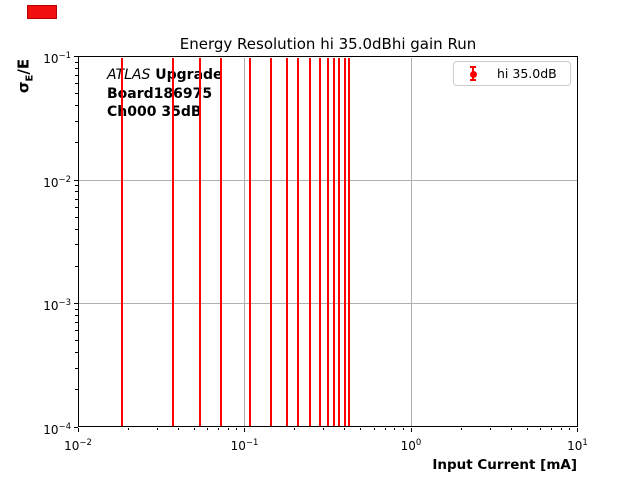 The width and height of the screenshot is (640, 480). Describe the element at coordinates (57, 305) in the screenshot. I see `y-tick-label: 10⁻³` at that location.